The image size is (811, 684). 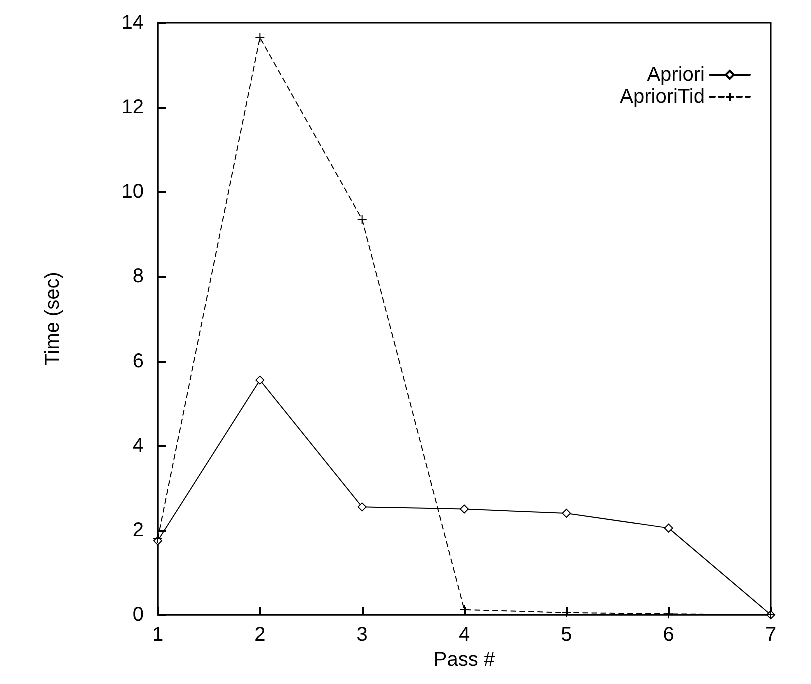 I want to click on x-tick-label: 7, so click(x=771, y=635).